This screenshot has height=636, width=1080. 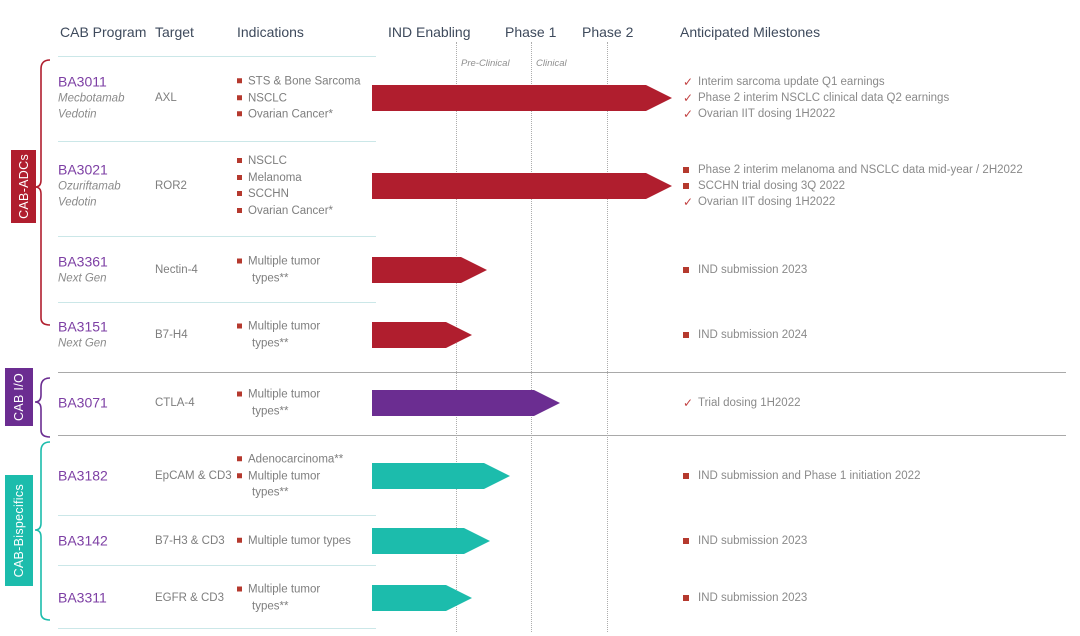 I want to click on indication-item: Multiple tumor types, so click(x=307, y=541).